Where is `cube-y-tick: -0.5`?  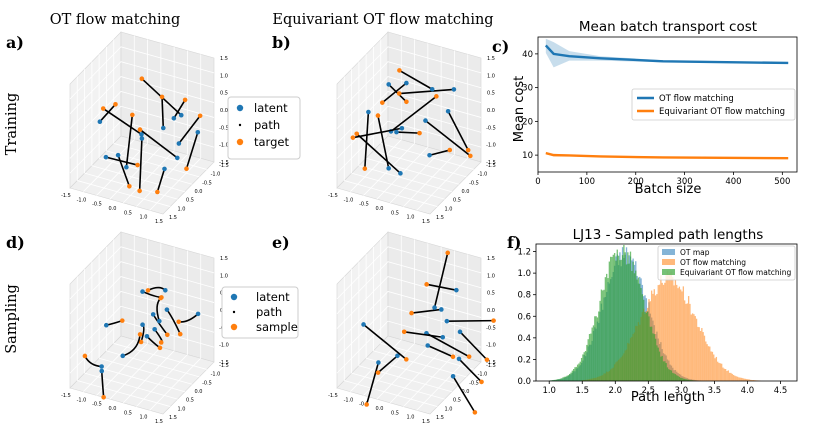
cube-y-tick: -0.5 is located at coordinates (207, 183).